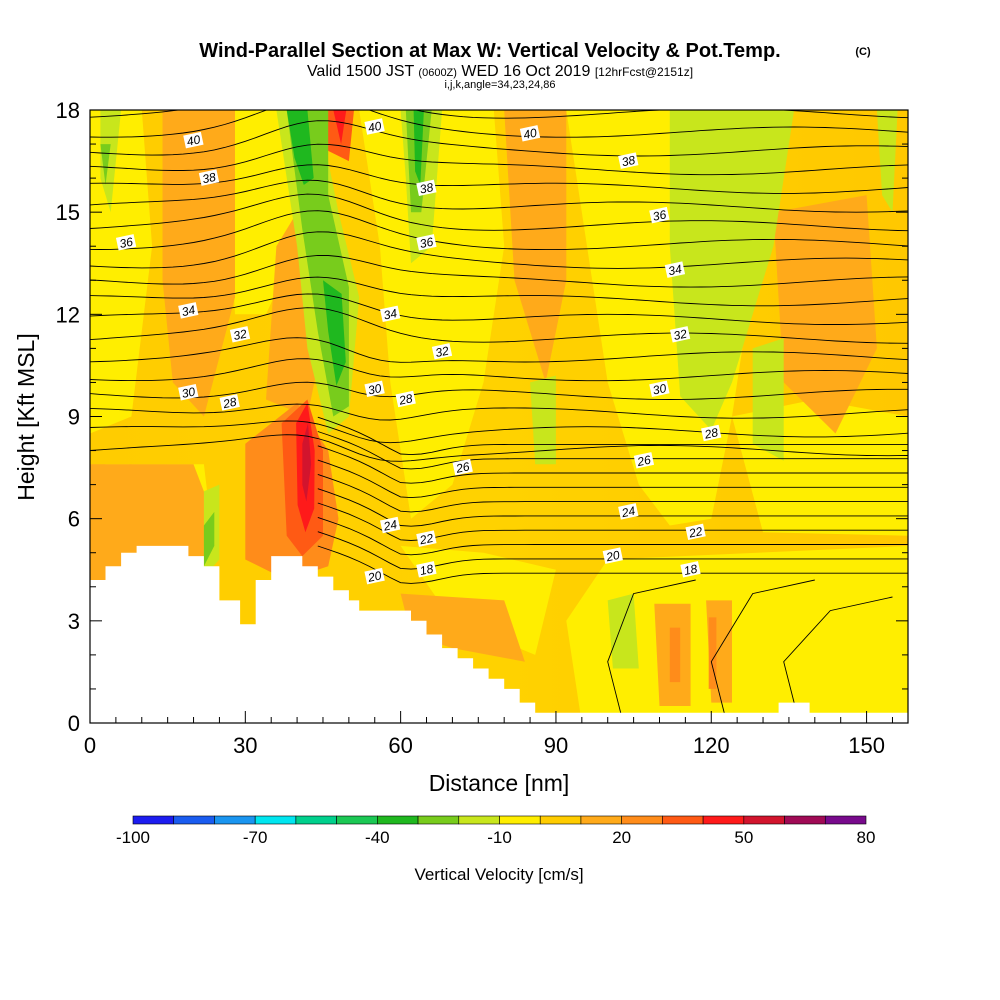 Image resolution: width=1000 pixels, height=1000 pixels. I want to click on x-tick-labels: 0 30 60 90 120 150, so click(484, 745).